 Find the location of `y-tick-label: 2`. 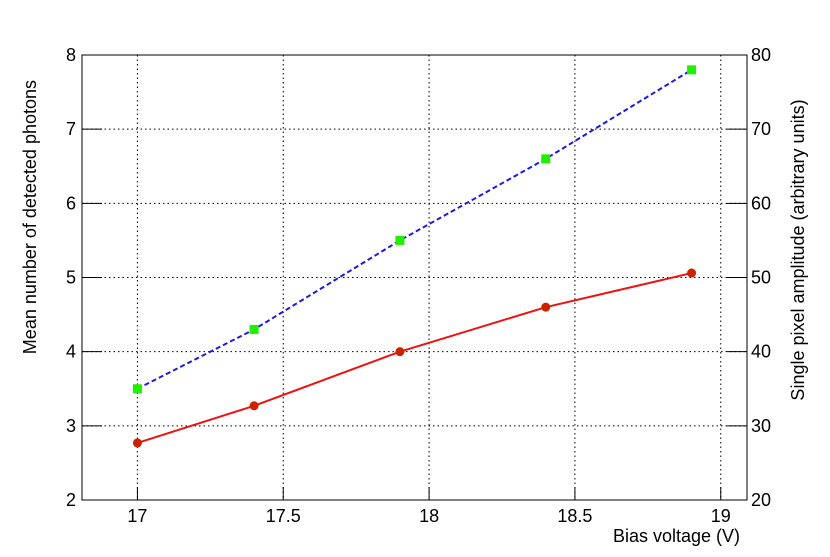

y-tick-label: 2 is located at coordinates (71, 500).